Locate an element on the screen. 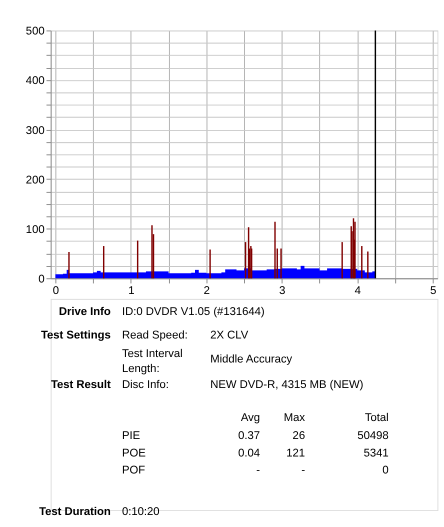 The width and height of the screenshot is (444, 527). y-tick-label: 100 is located at coordinates (35, 230).